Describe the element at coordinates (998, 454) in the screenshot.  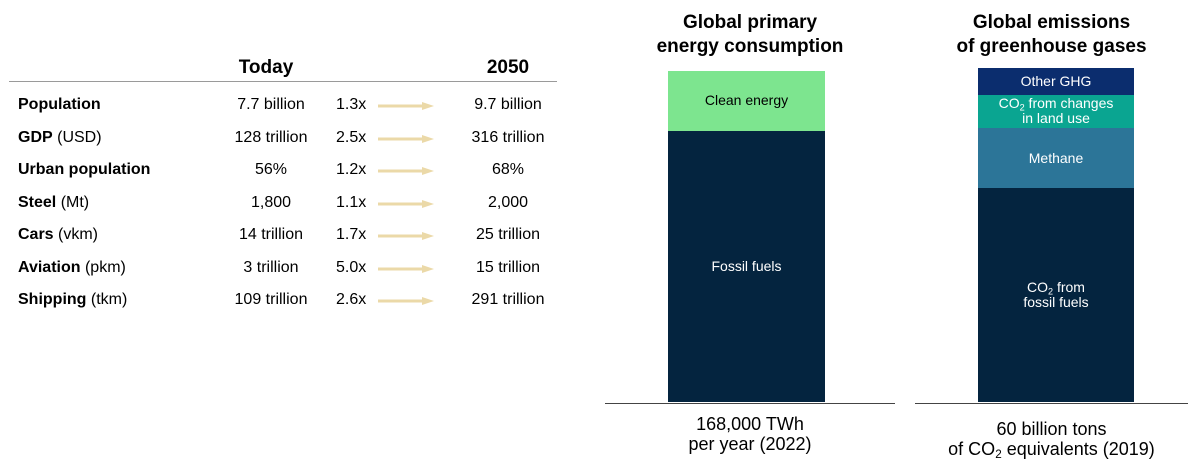
I see `chart2-footer-sub: 2` at that location.